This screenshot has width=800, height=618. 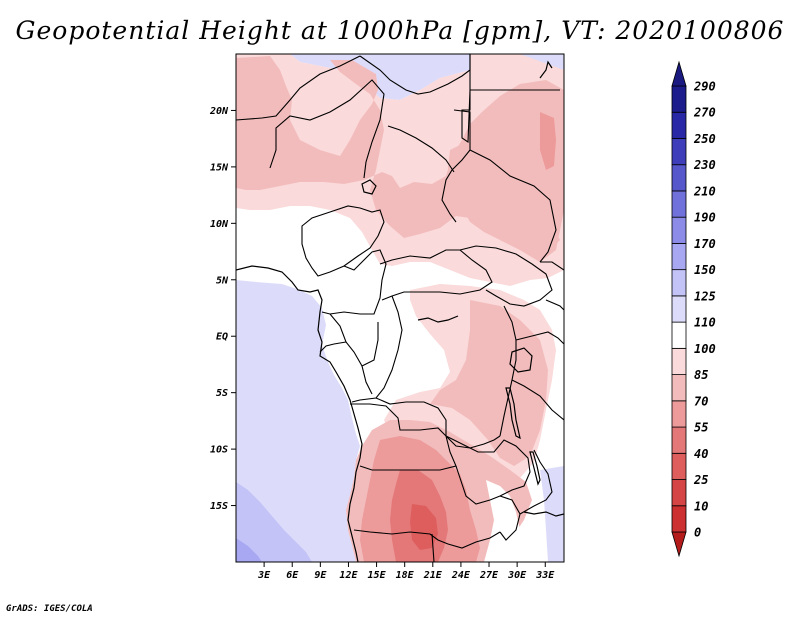 What do you see at coordinates (219, 450) in the screenshot?
I see `y-tick-label: 10S` at bounding box center [219, 450].